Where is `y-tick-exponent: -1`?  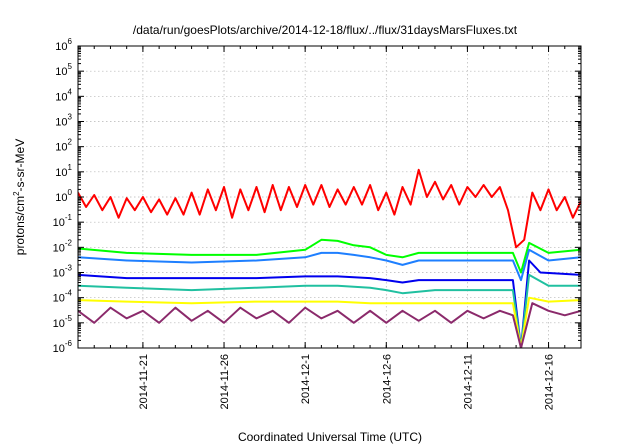
y-tick-exponent: -1 is located at coordinates (69, 217).